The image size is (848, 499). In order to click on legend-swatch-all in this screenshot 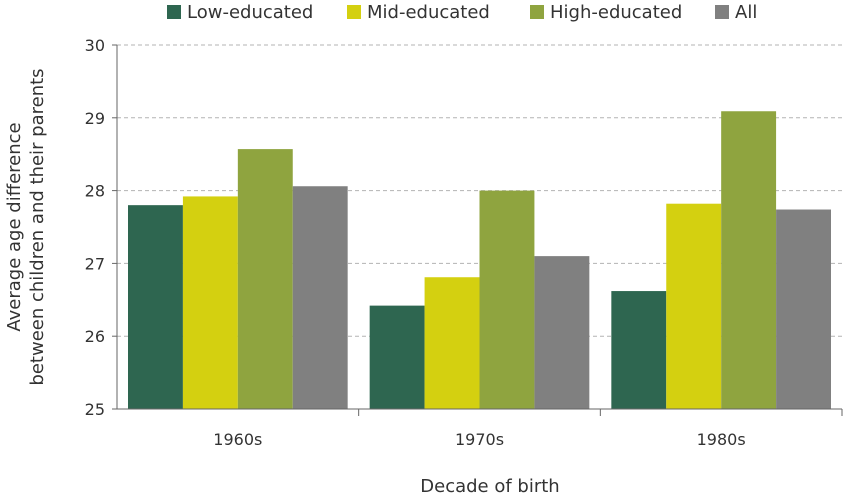, I will do `click(722, 12)`.